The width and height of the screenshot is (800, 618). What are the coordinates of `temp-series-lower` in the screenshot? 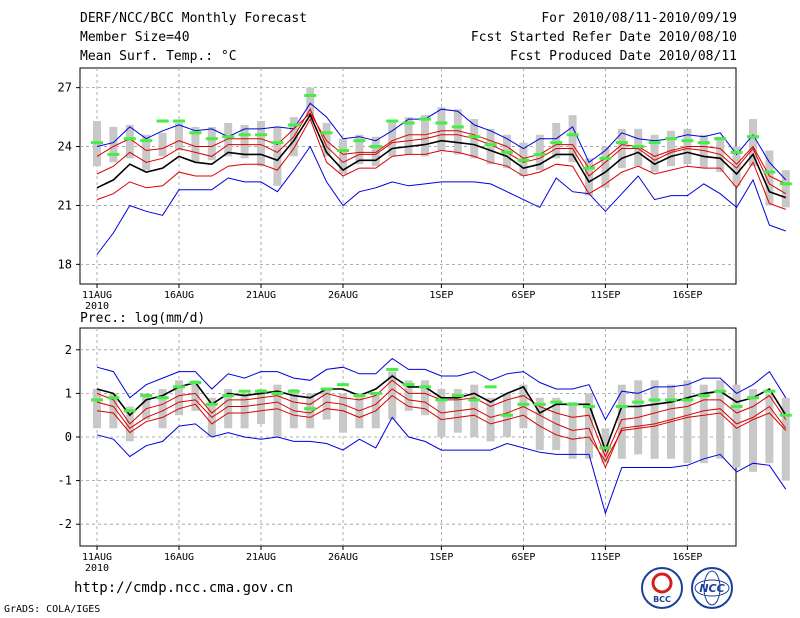 It's located at (441, 163).